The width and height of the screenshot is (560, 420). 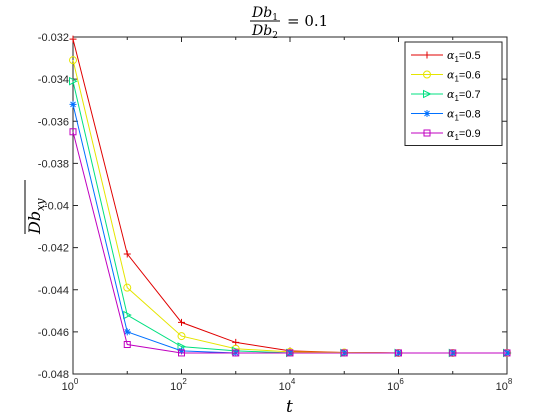 I want to click on y-axis-label-sub: xy, so click(x=40, y=204).